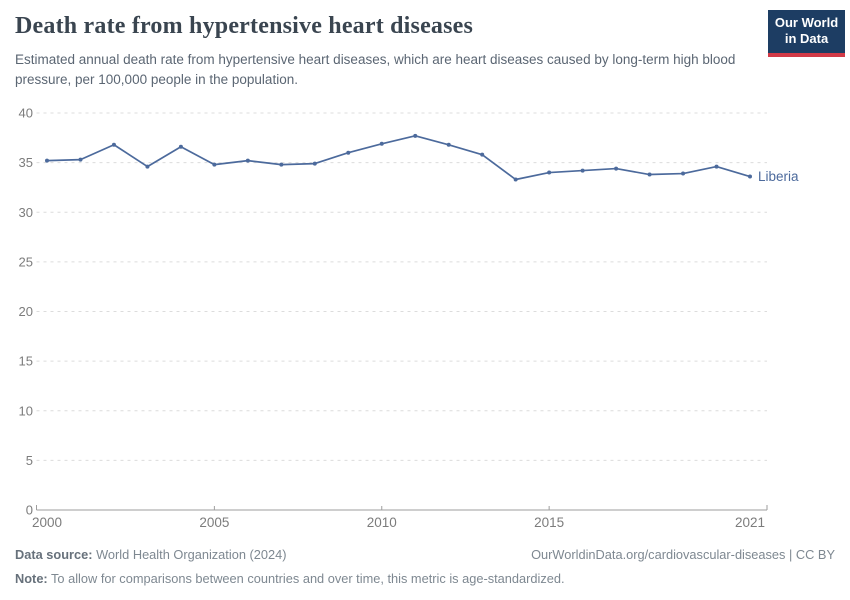  Describe the element at coordinates (806, 39) in the screenshot. I see `owid-logo-line2: in Data` at that location.